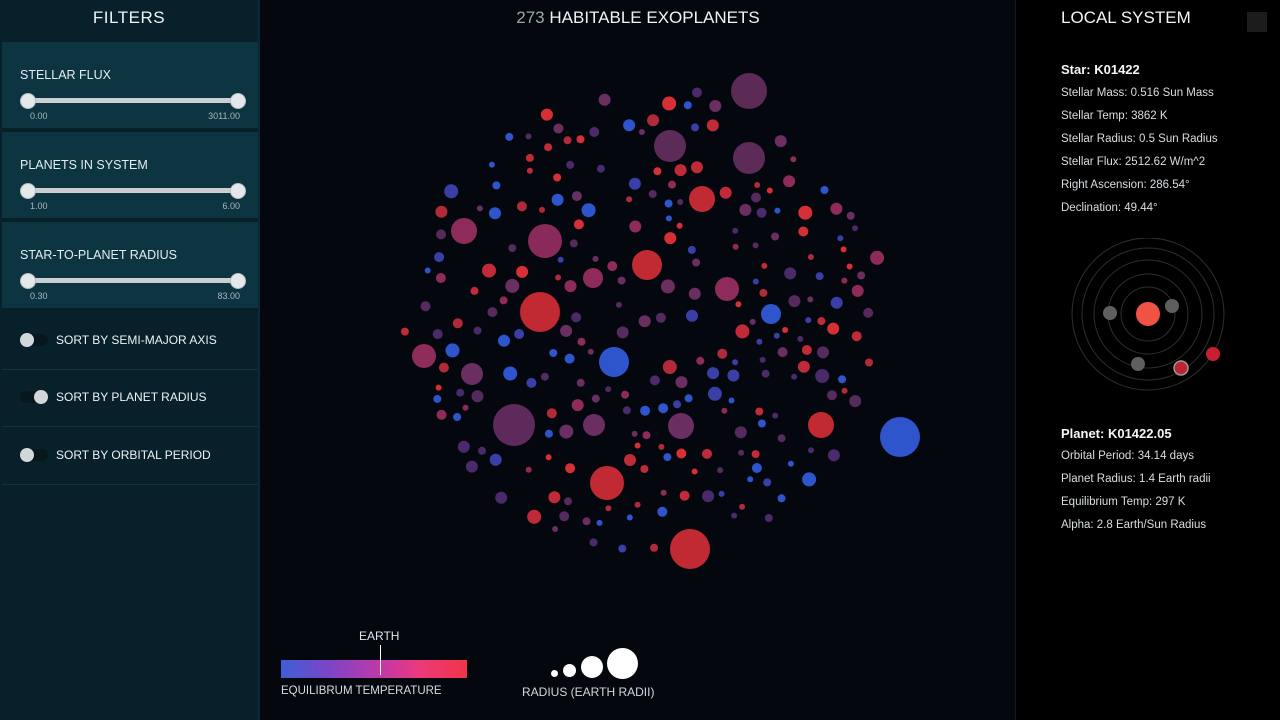 This screenshot has width=1280, height=720. I want to click on orbiting-planet, so click(1138, 364).